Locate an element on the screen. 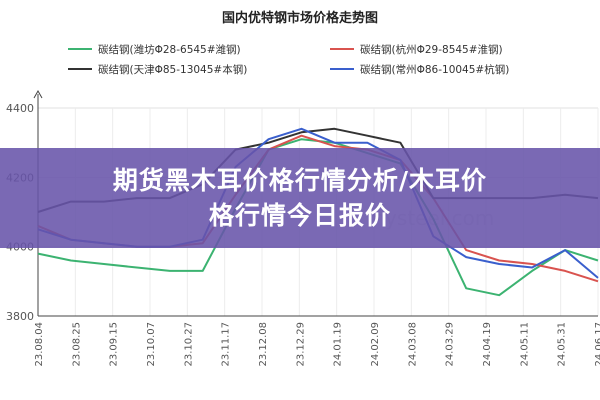 The width and height of the screenshot is (600, 400). x-tick-label: 24.03.29 is located at coordinates (450, 344).